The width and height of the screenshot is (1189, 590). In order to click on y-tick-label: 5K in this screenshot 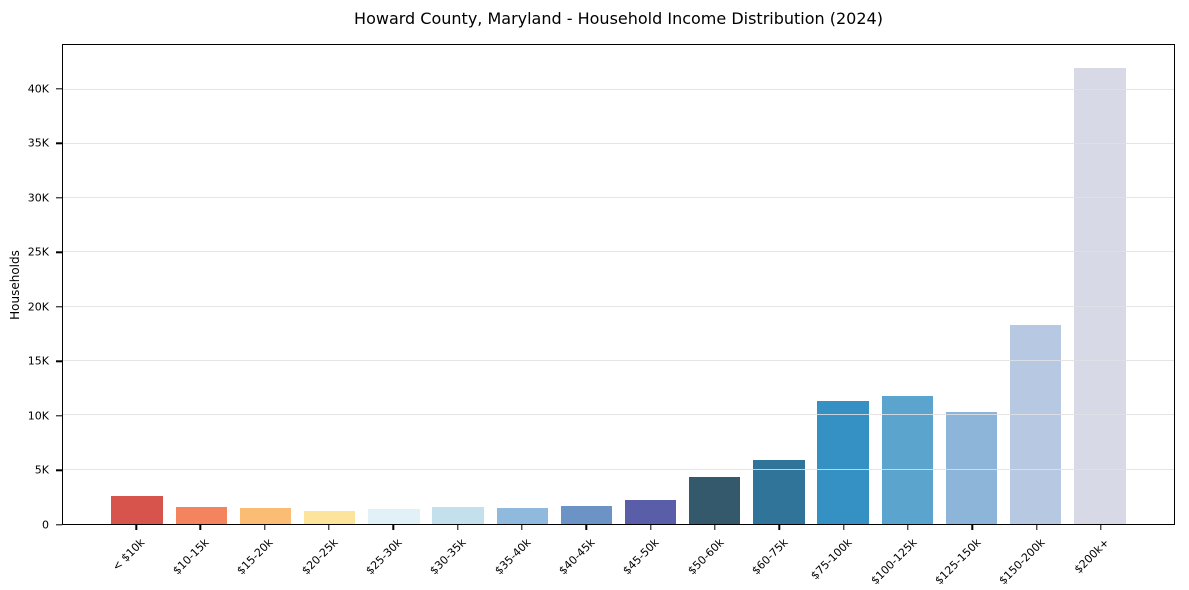, I will do `click(41, 470)`.